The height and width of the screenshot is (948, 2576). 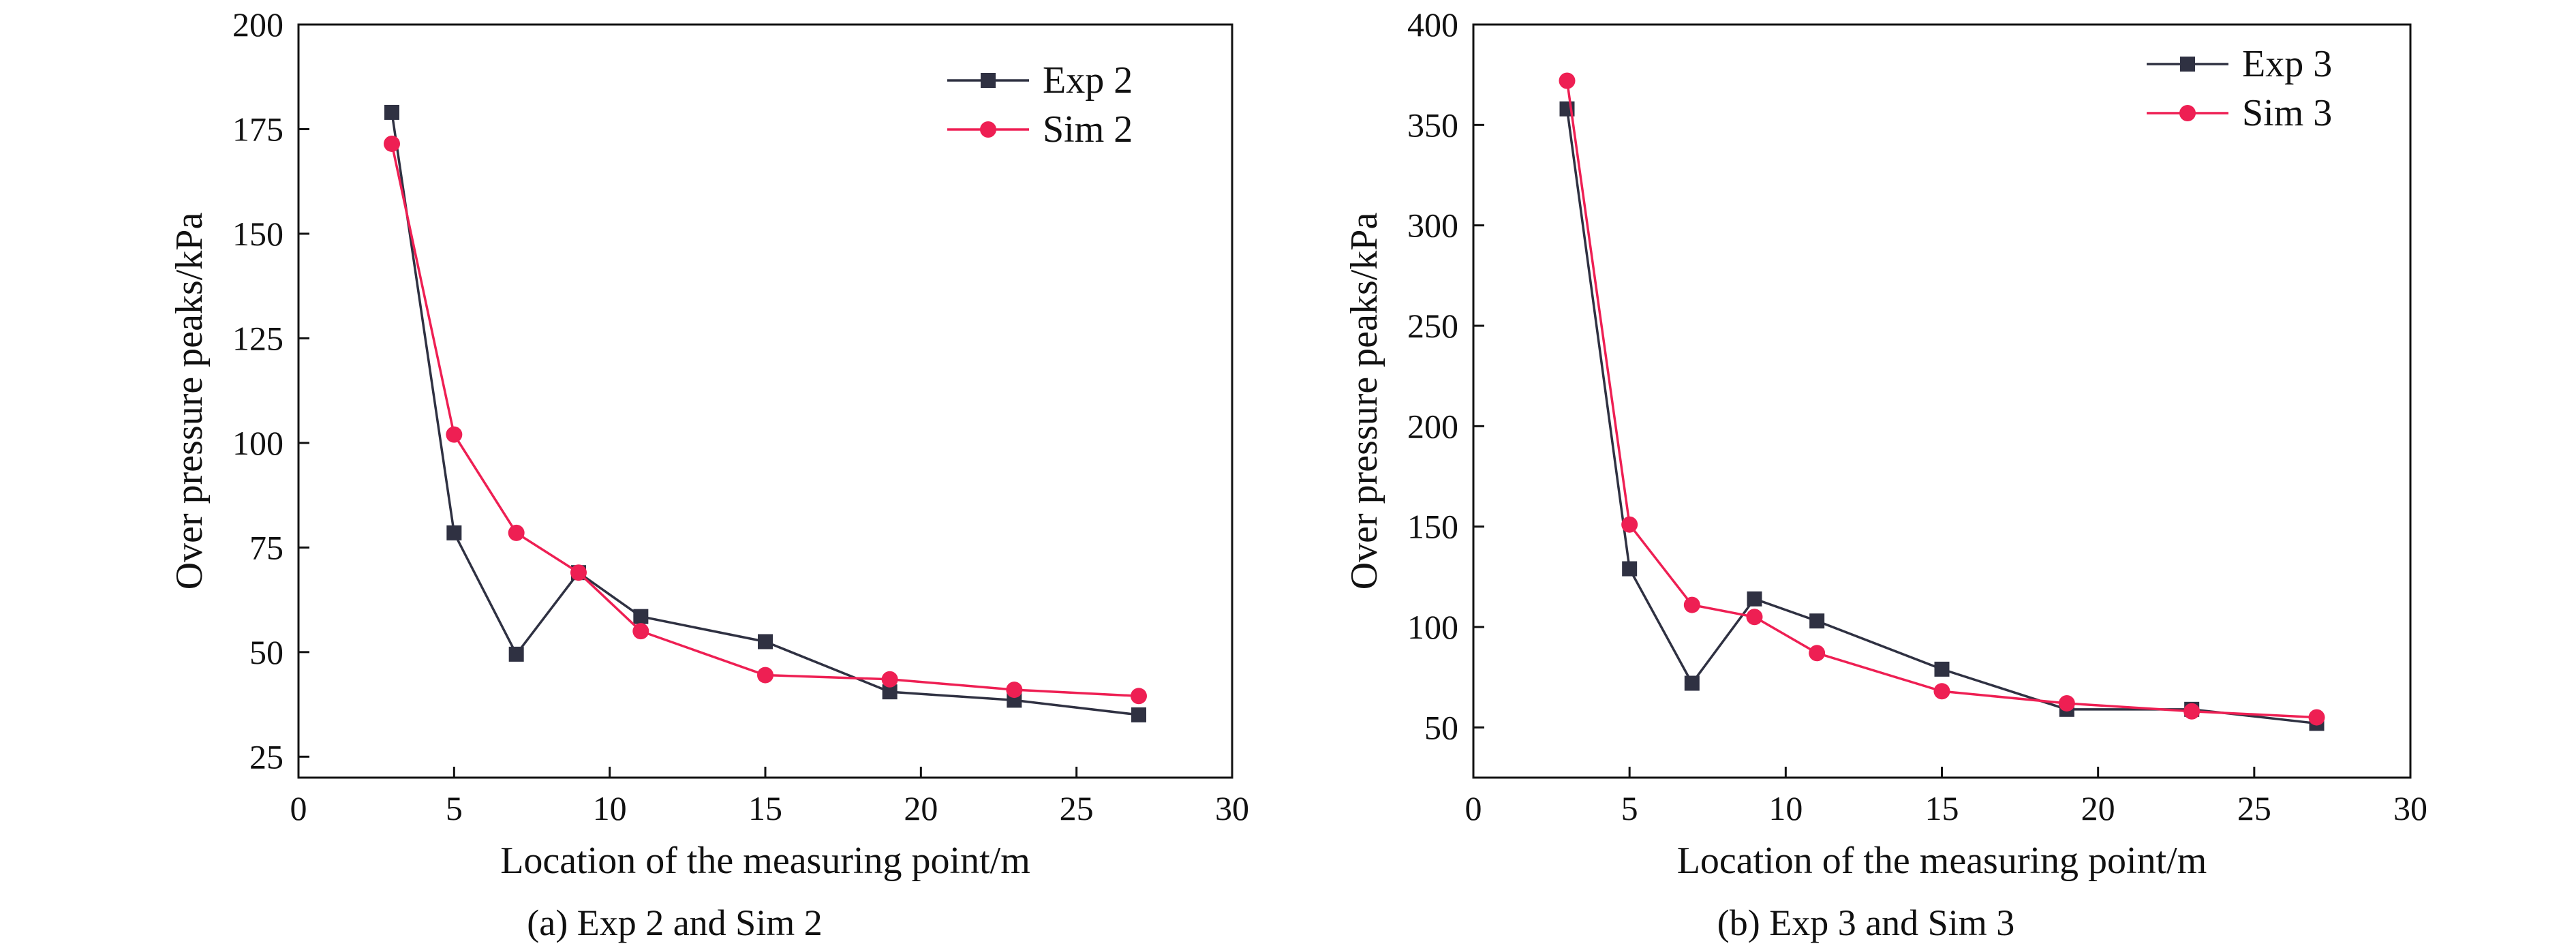 What do you see at coordinates (1865, 922) in the screenshot?
I see `figure-caption: (b) Exp 3 and Sim 3` at bounding box center [1865, 922].